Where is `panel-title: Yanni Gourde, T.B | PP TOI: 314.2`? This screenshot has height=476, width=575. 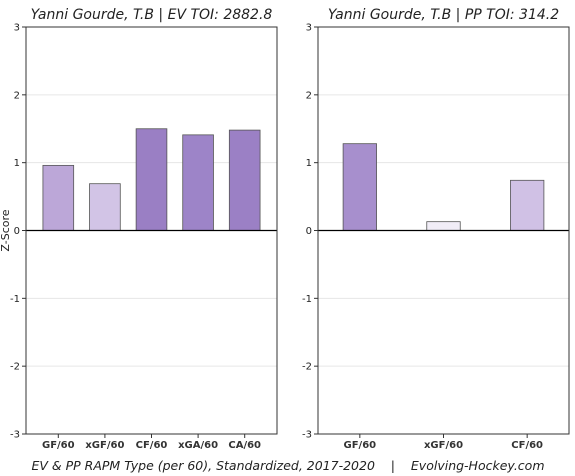 panel-title: Yanni Gourde, T.B | PP TOI: 314.2 is located at coordinates (443, 15).